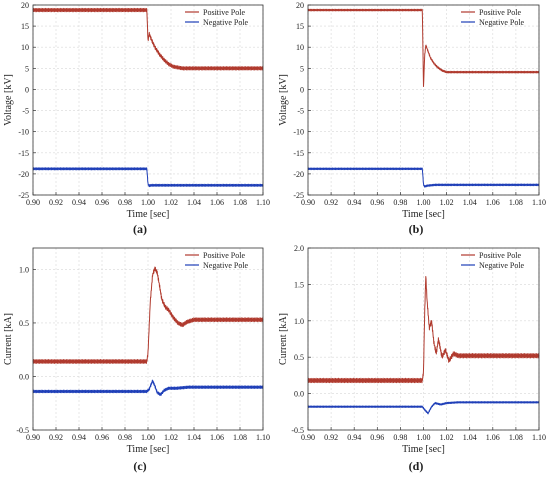  Describe the element at coordinates (416, 466) in the screenshot. I see `panel-label: (d)` at that location.